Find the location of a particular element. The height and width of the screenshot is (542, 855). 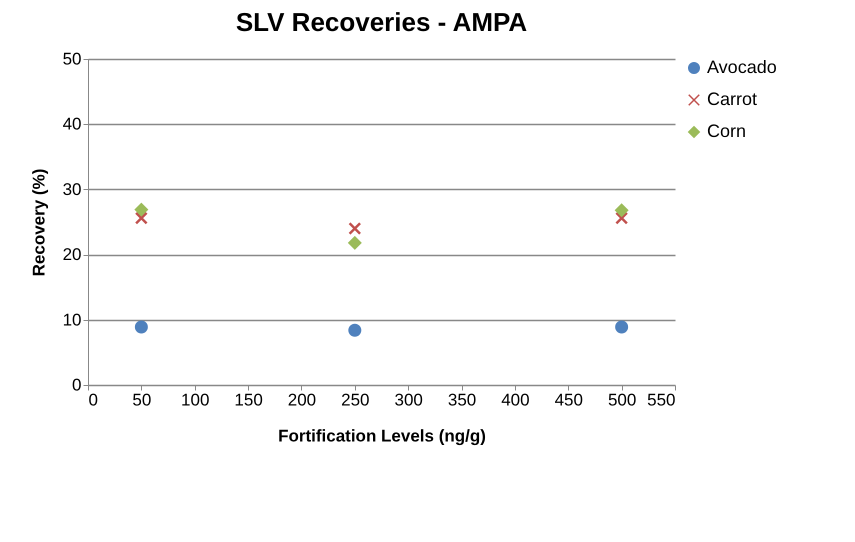

y-tick-label: 20 is located at coordinates (72, 254).